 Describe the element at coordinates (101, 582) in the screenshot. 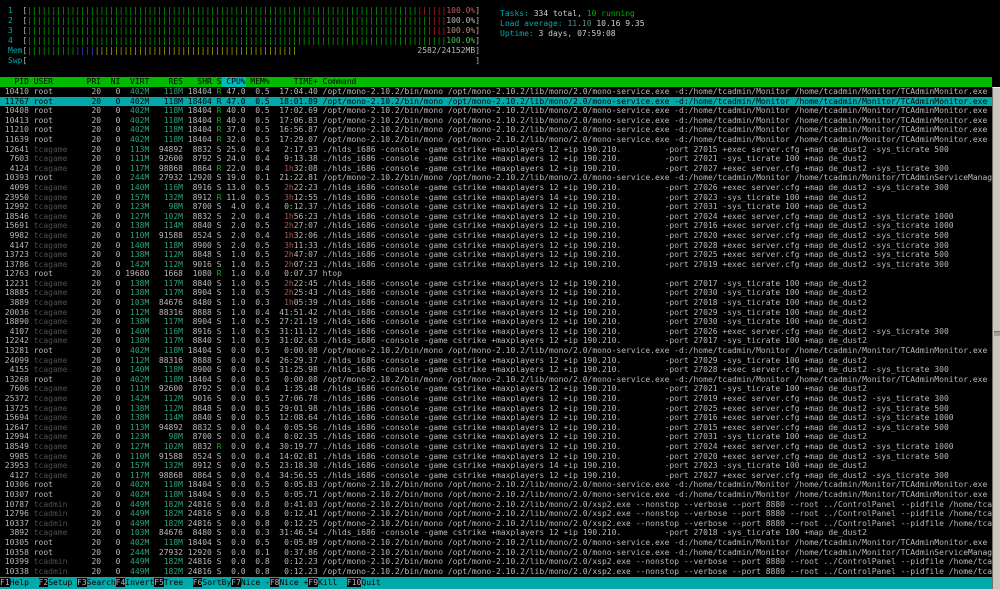

I see `fkey-label-search: Search` at that location.